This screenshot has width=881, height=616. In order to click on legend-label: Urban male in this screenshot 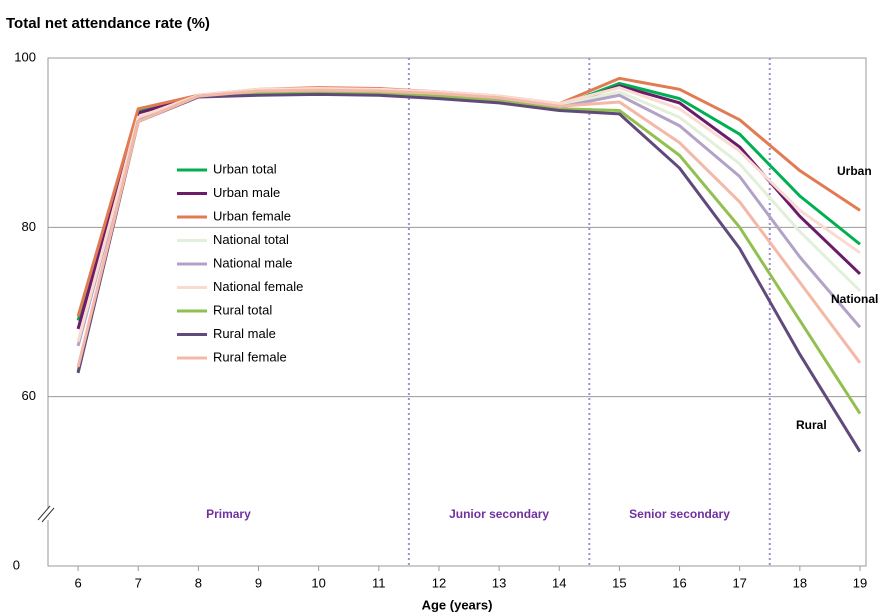, I will do `click(246, 192)`.